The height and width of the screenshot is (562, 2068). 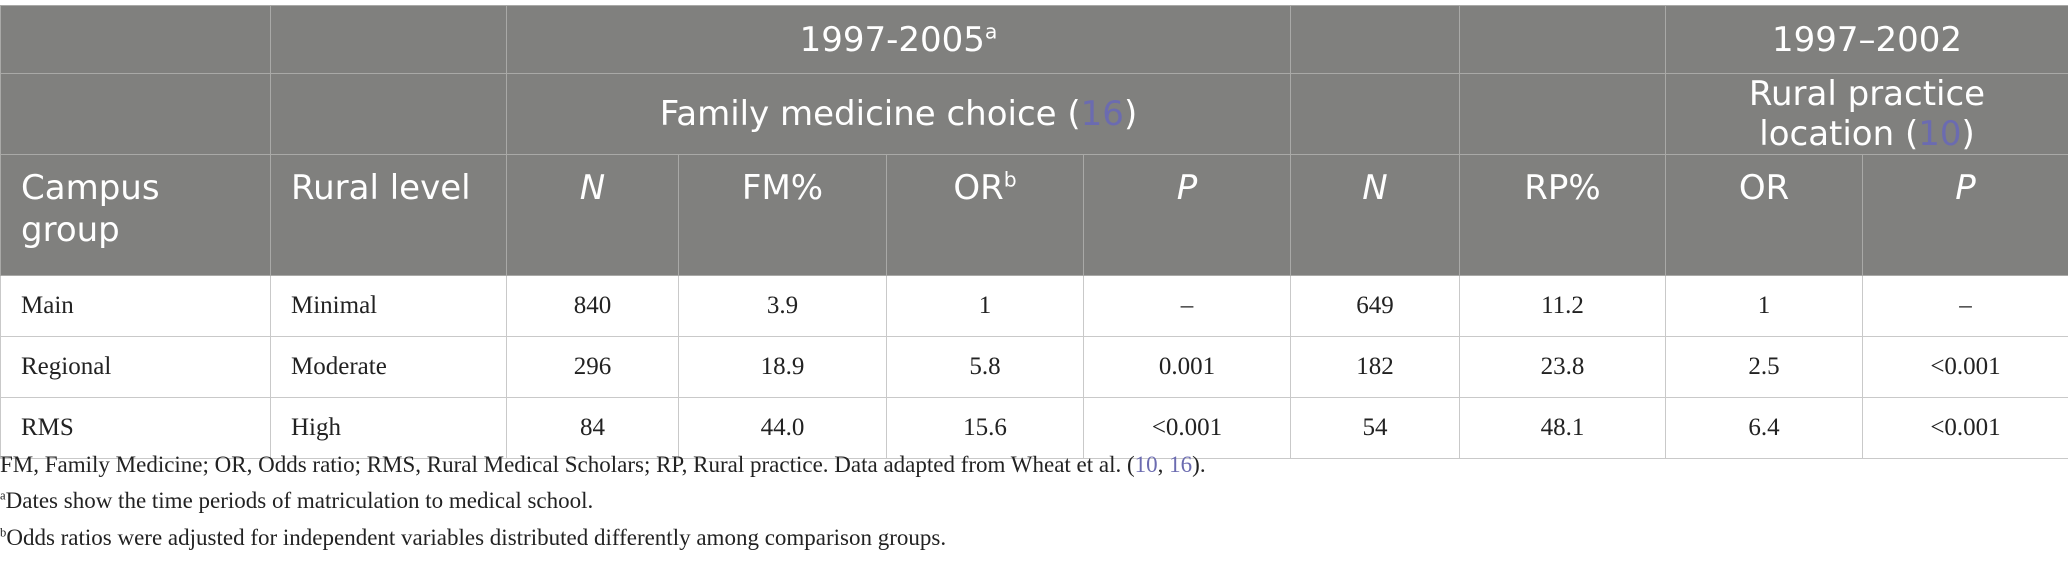 I want to click on table-cell: 6.4, so click(x=1764, y=428).